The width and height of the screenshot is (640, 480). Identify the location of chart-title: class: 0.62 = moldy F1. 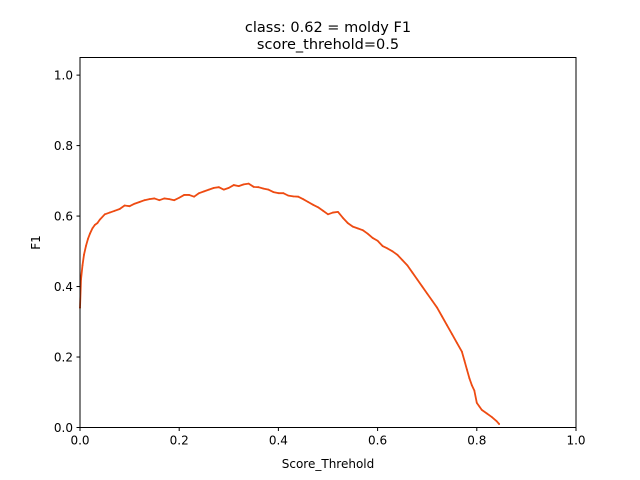
(328, 28).